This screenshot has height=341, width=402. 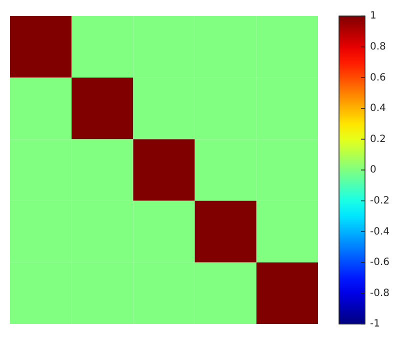 What do you see at coordinates (373, 170) in the screenshot?
I see `color-bar-label: 0` at bounding box center [373, 170].